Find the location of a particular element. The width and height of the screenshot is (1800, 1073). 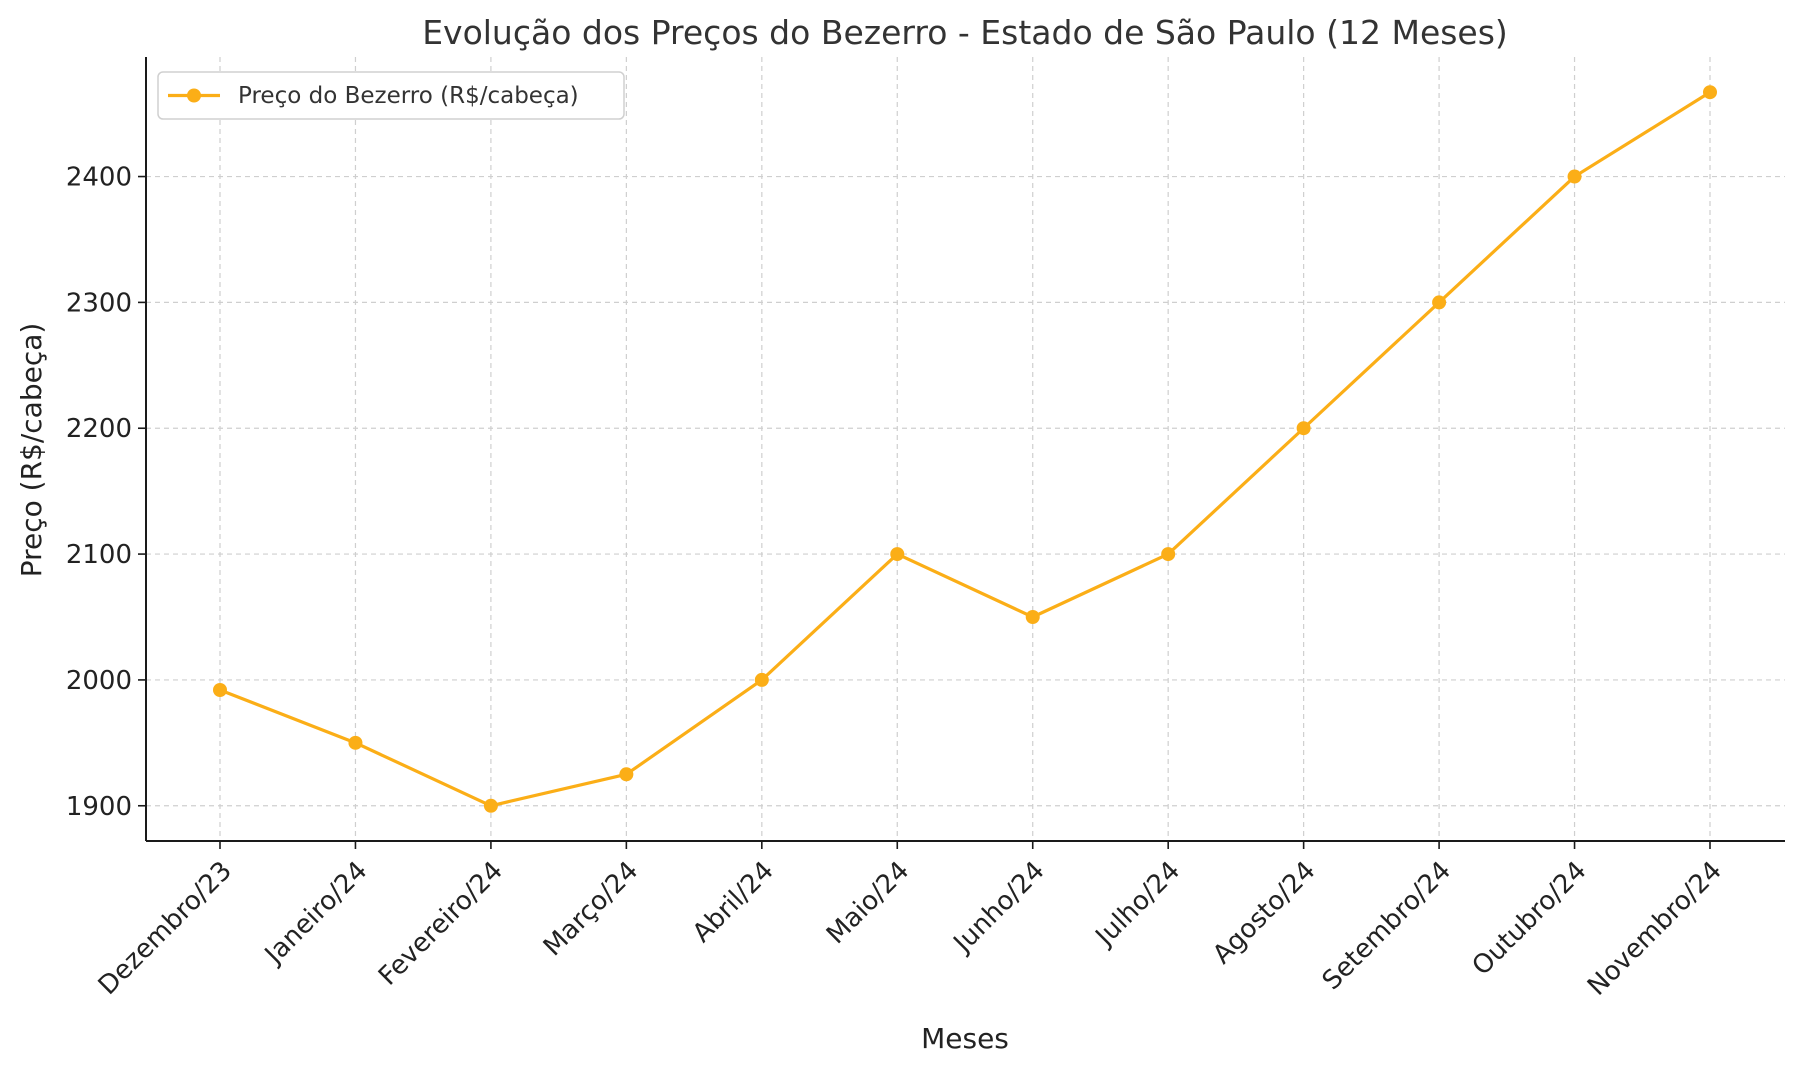

y-axis-title: Preço (R$/cabeça) is located at coordinates (31, 450).